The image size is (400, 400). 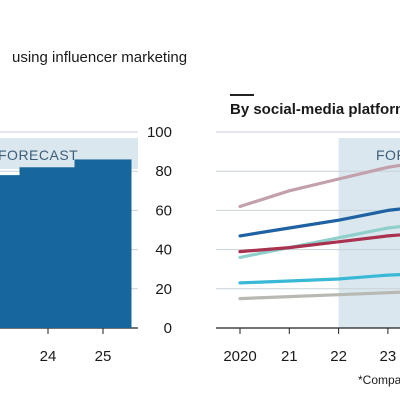 What do you see at coordinates (163, 250) in the screenshot?
I see `left-y-tick-label: 40` at bounding box center [163, 250].